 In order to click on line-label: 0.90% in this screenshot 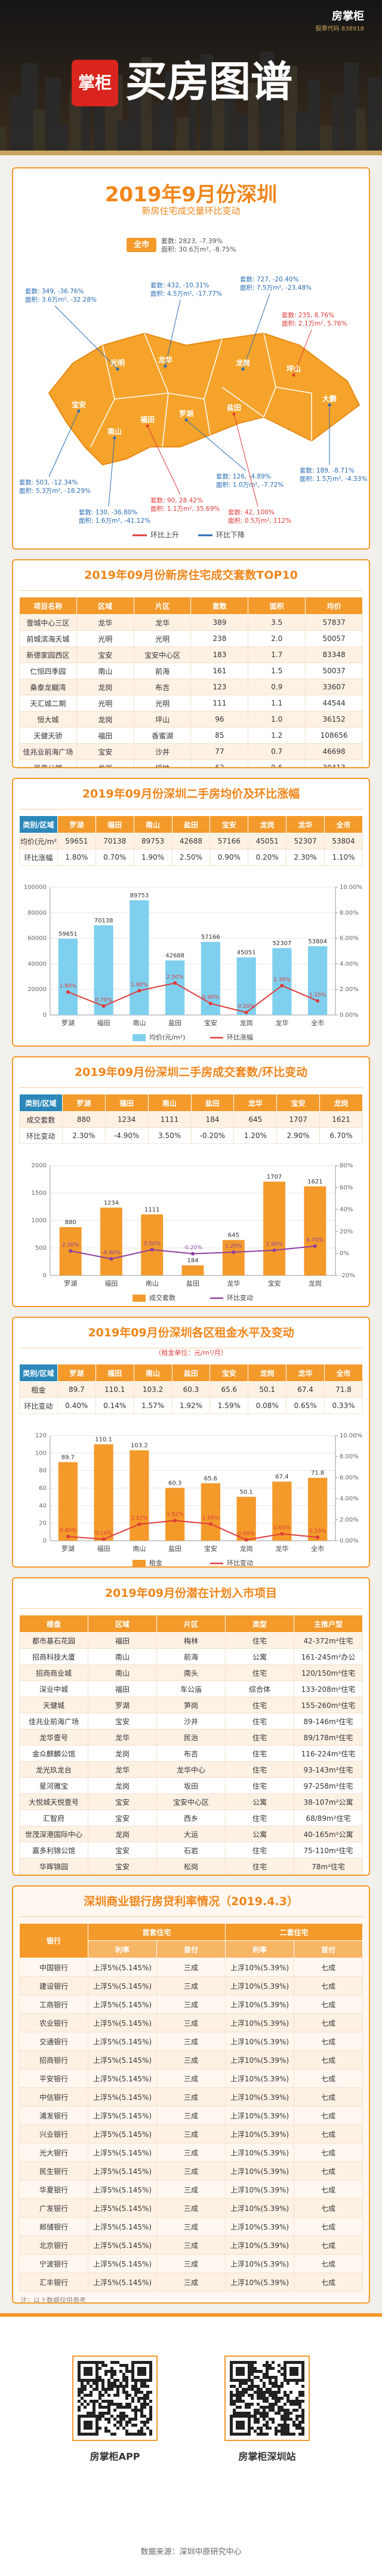, I will do `click(211, 998)`.